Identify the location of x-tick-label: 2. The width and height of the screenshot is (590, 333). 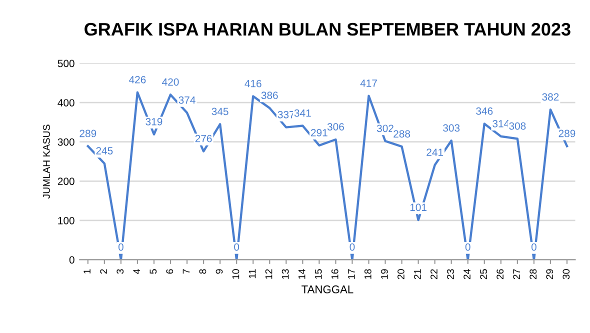
(103, 271).